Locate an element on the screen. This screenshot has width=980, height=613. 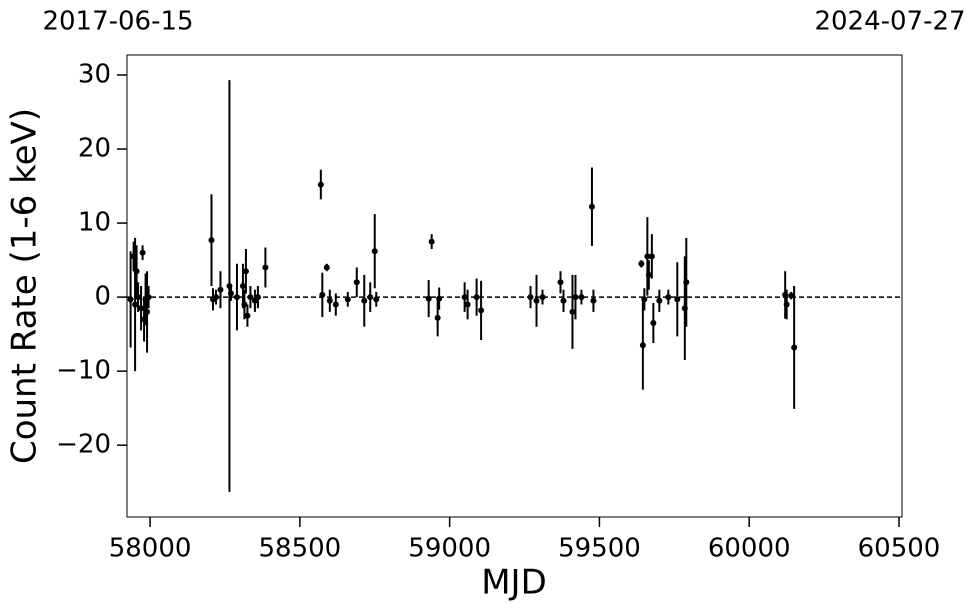
y-tick-label: 0 is located at coordinates (102, 297).